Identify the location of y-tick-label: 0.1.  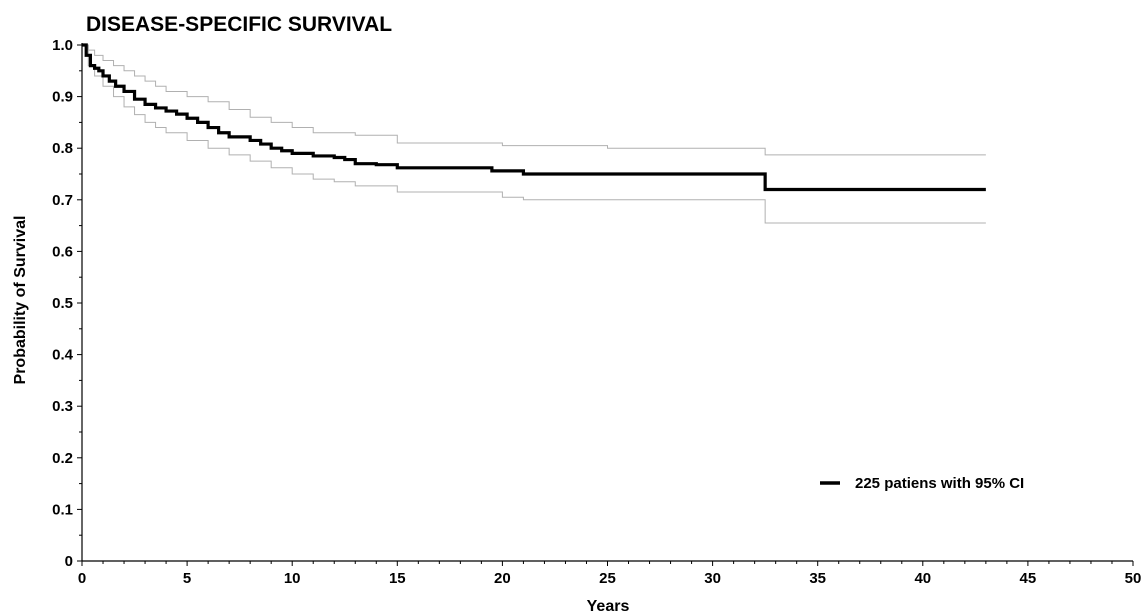
(62, 509).